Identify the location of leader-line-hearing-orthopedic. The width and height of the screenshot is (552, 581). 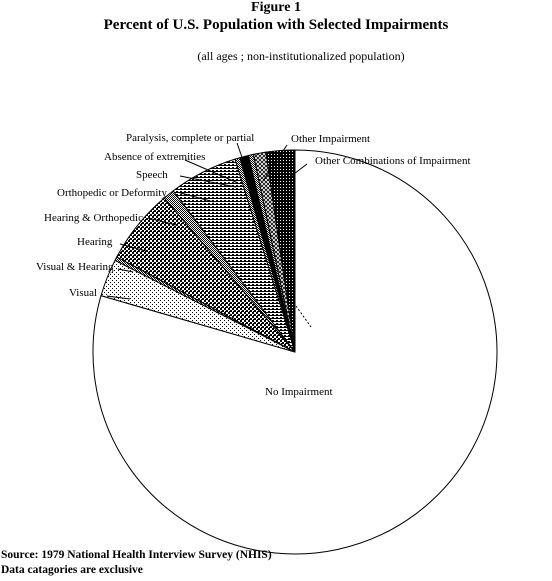
(162, 221).